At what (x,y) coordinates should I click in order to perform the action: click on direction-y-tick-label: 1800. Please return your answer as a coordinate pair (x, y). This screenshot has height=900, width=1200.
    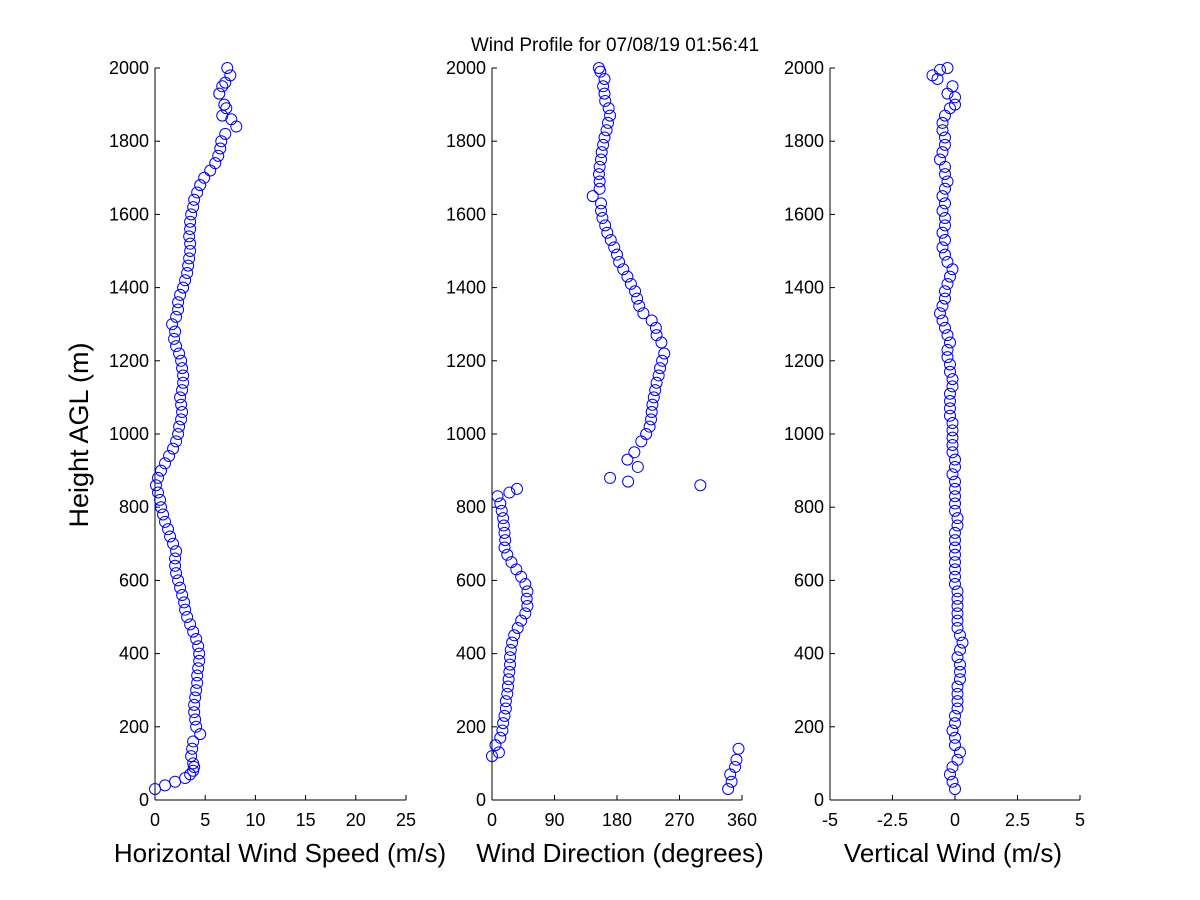
    Looking at the image, I should click on (466, 141).